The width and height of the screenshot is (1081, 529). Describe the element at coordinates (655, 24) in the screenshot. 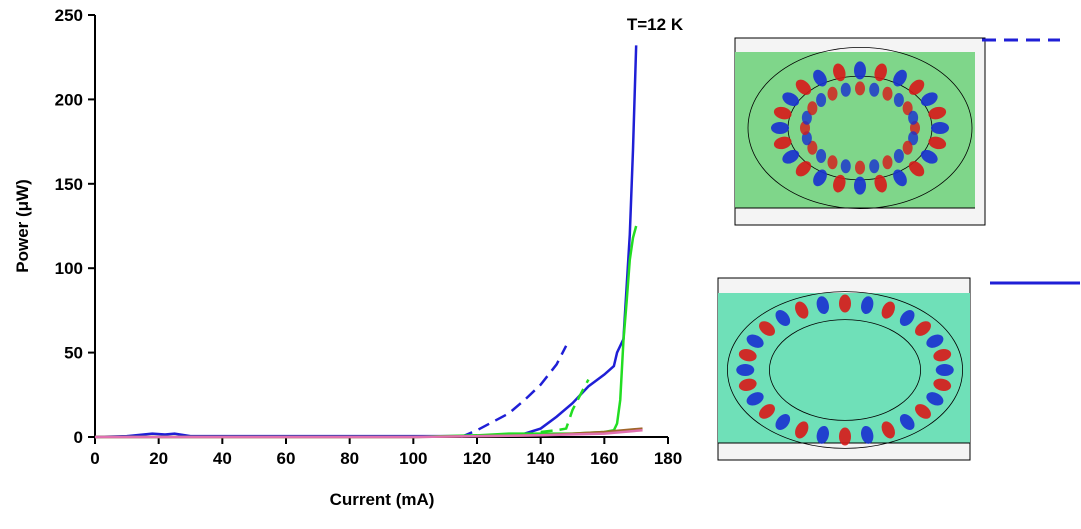

I see `annotation: T=12 K` at that location.